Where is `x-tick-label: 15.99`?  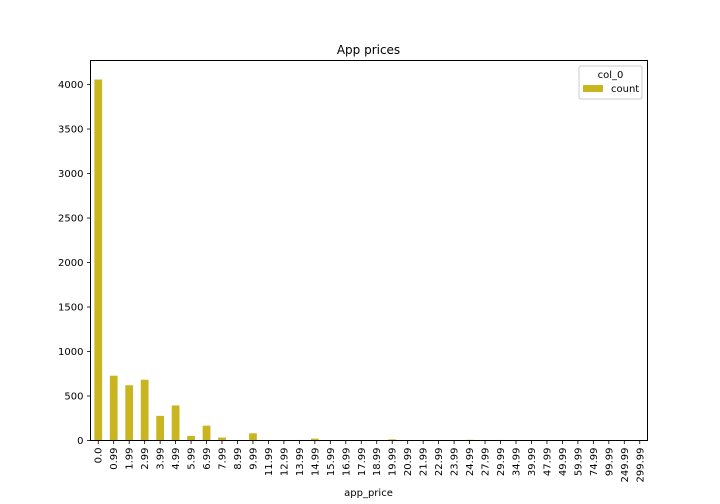 x-tick-label: 15.99 is located at coordinates (331, 462).